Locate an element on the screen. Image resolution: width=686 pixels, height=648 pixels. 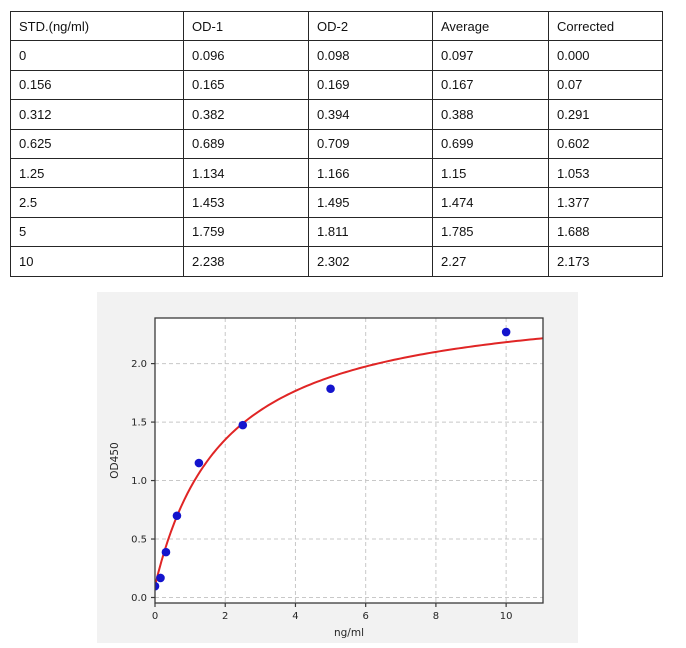
table-cell: 2.238 is located at coordinates (246, 261).